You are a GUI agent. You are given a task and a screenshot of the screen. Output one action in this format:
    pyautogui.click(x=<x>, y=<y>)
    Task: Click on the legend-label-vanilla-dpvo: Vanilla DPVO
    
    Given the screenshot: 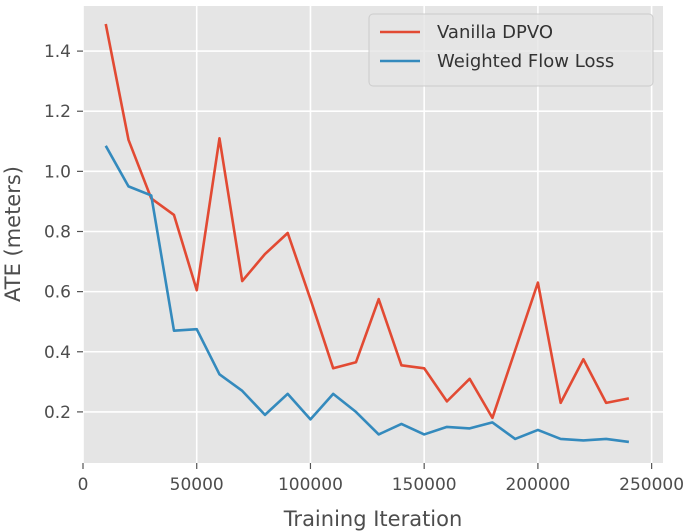 What is the action you would take?
    pyautogui.click(x=495, y=32)
    